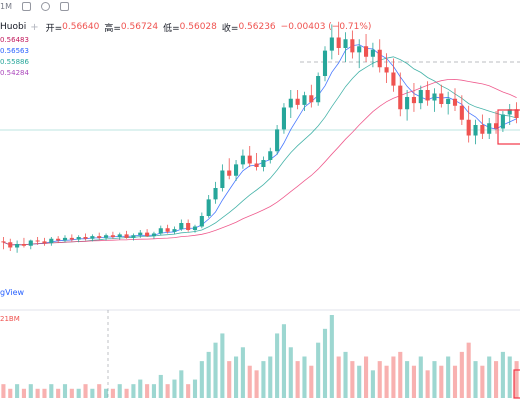 This screenshot has height=400, width=520. What do you see at coordinates (257, 27) in the screenshot?
I see `close-value: 0.56236` at bounding box center [257, 27].